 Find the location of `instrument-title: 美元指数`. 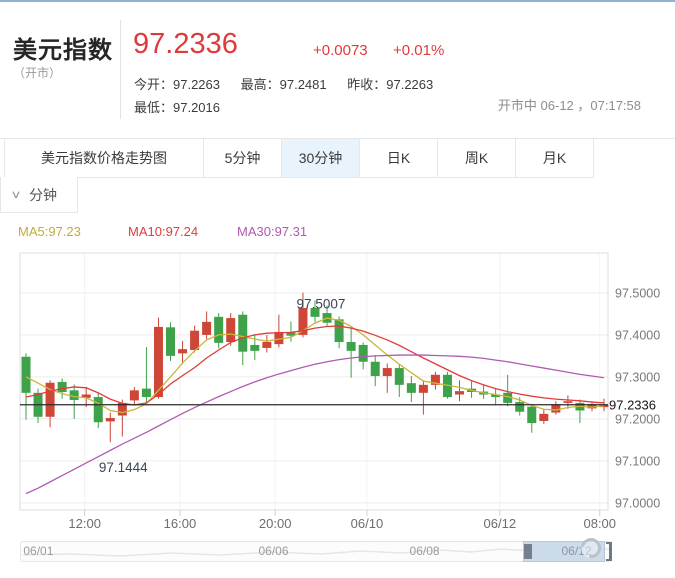

instrument-title: 美元指数 is located at coordinates (63, 50).